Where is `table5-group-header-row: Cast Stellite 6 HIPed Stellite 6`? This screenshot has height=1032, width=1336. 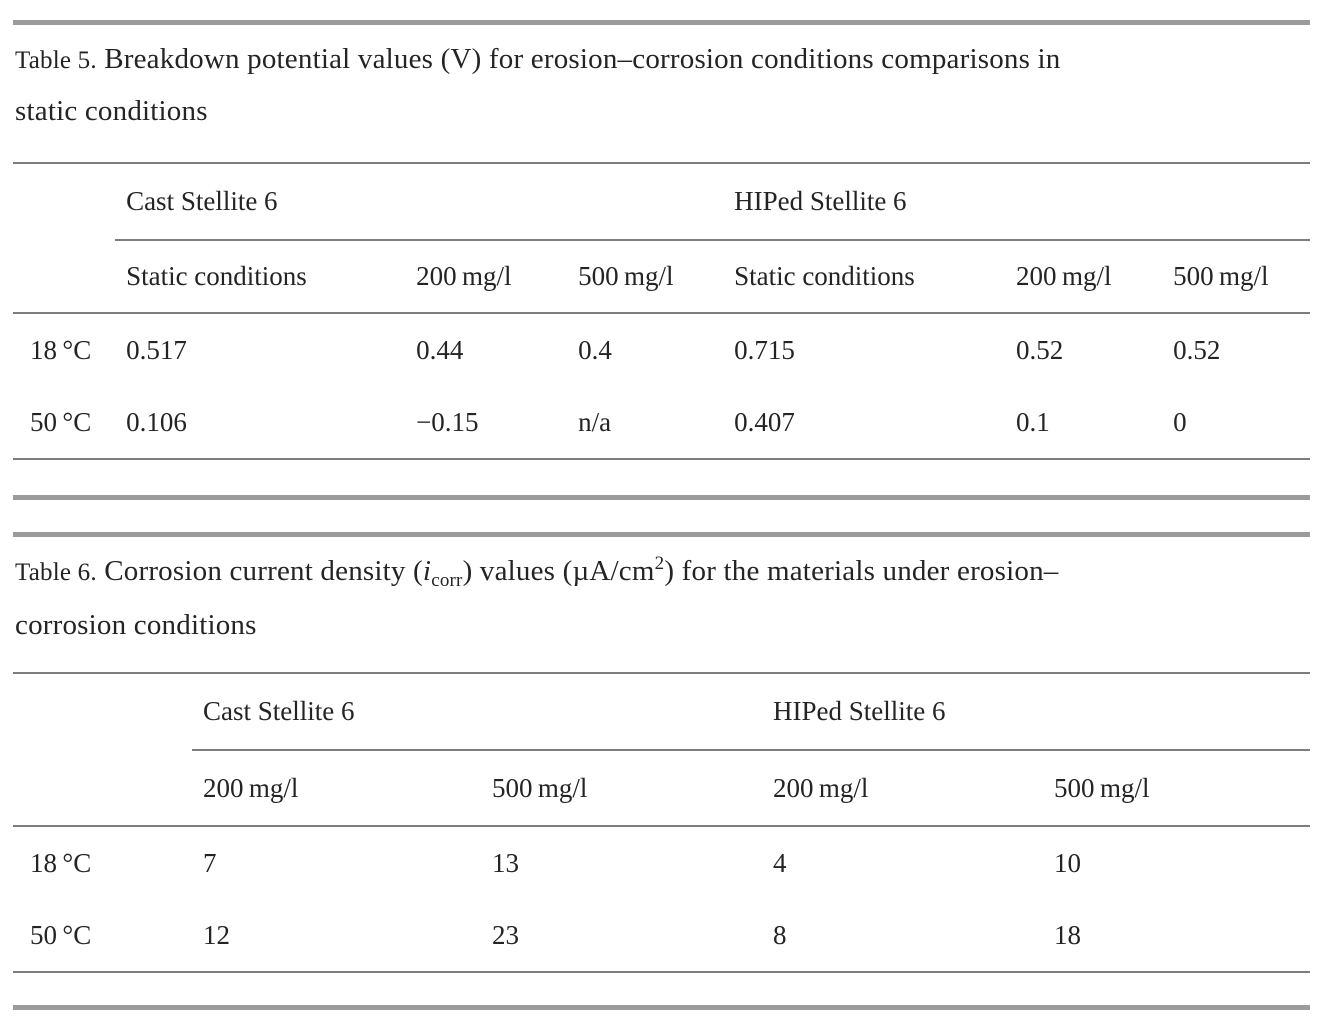 table5-group-header-row: Cast Stellite 6 HIPed Stellite 6 is located at coordinates (661, 202).